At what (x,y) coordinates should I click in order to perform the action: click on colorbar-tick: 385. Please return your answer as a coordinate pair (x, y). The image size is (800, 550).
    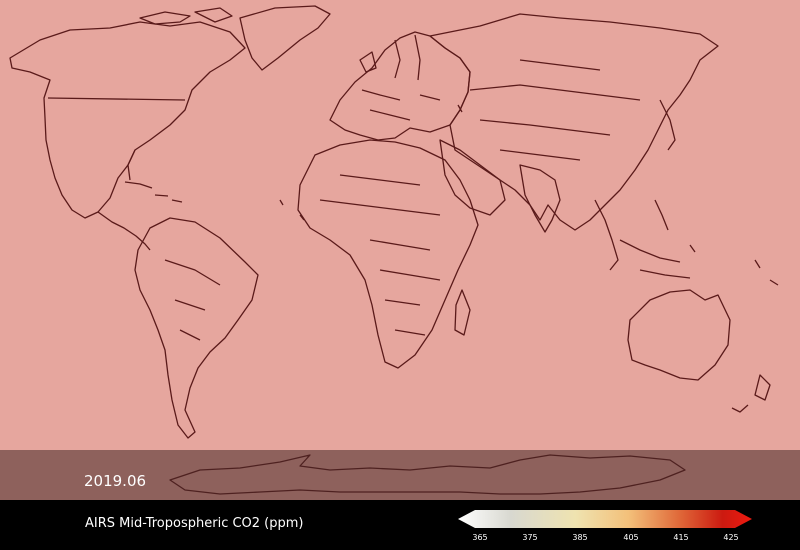
    Looking at the image, I should click on (580, 537).